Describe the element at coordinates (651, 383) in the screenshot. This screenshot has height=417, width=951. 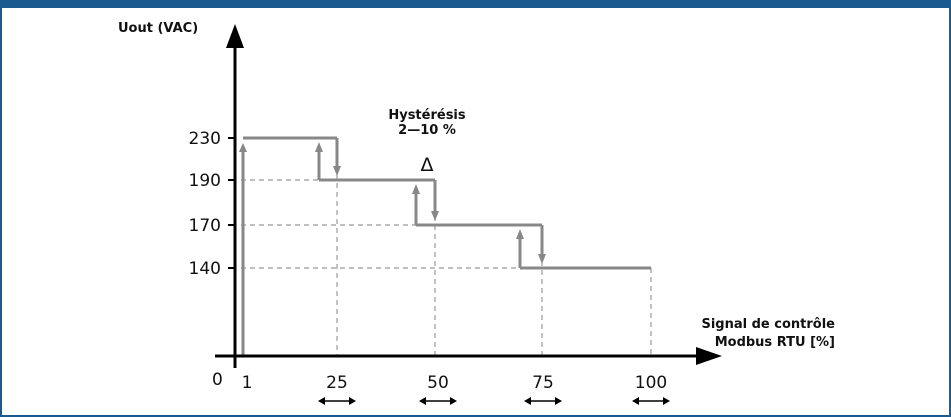
I see `x-tick-label-100: 100` at that location.